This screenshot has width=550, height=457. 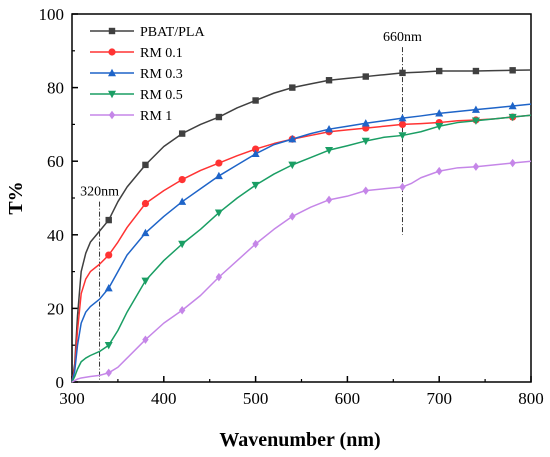 What do you see at coordinates (256, 398) in the screenshot?
I see `x-tick-label: 500` at bounding box center [256, 398].